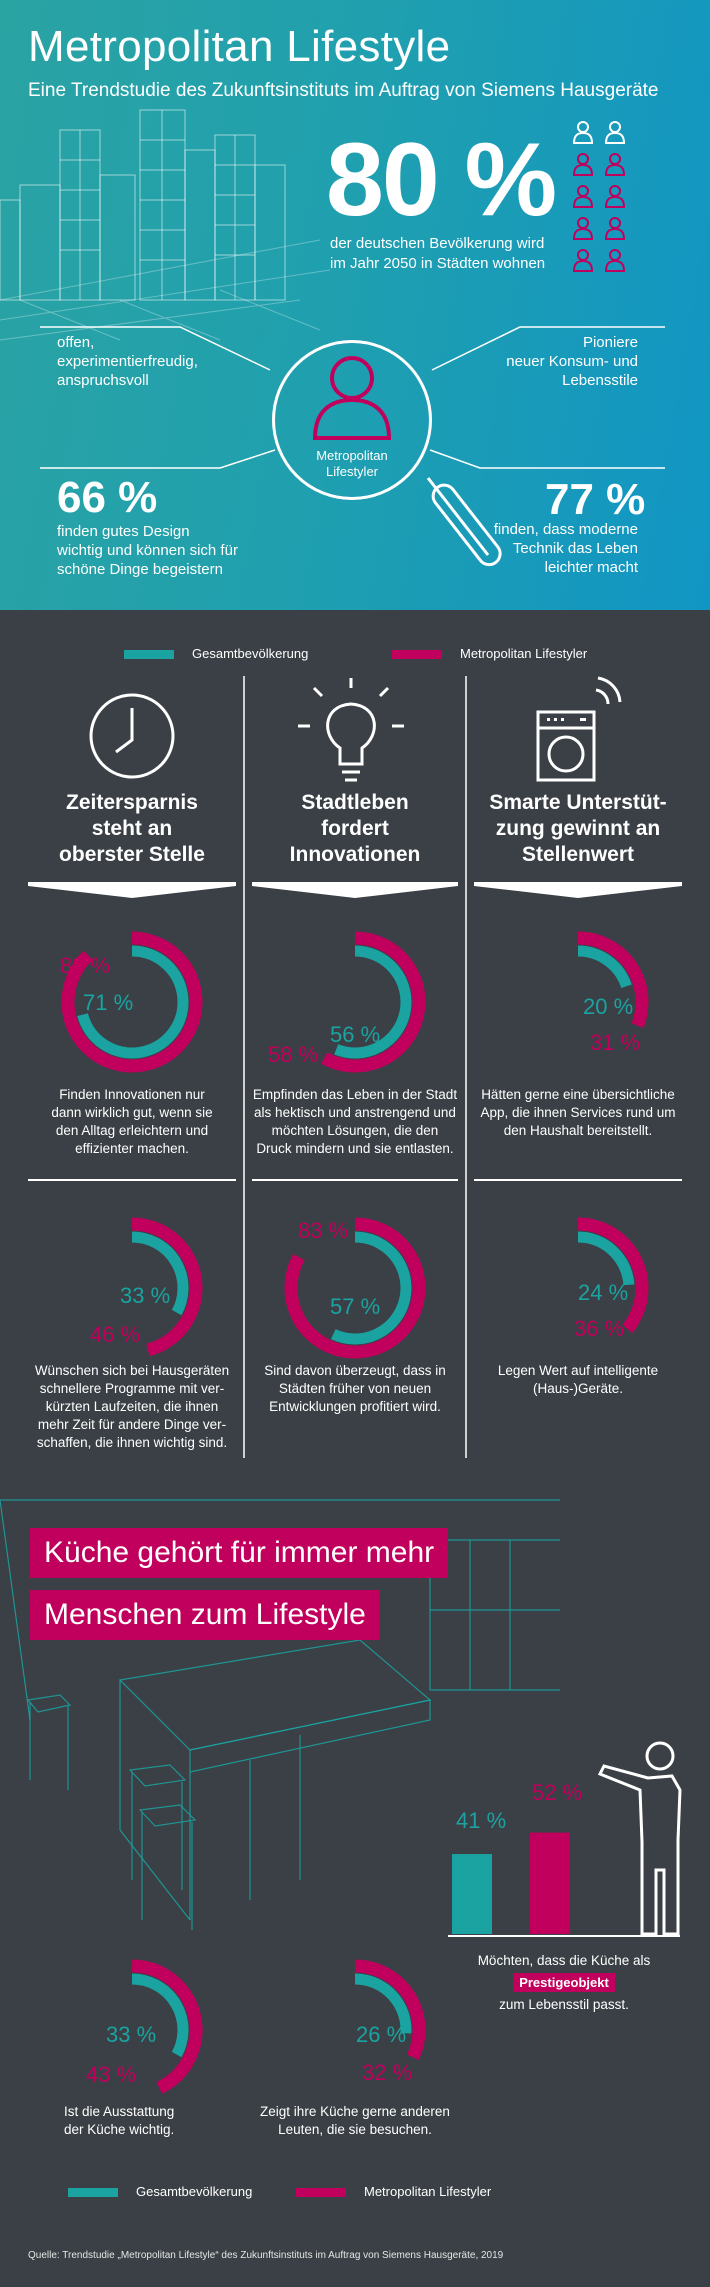 The width and height of the screenshot is (710, 2287). I want to click on legend-lifestyler: Metropolitan Lifestyler, so click(489, 653).